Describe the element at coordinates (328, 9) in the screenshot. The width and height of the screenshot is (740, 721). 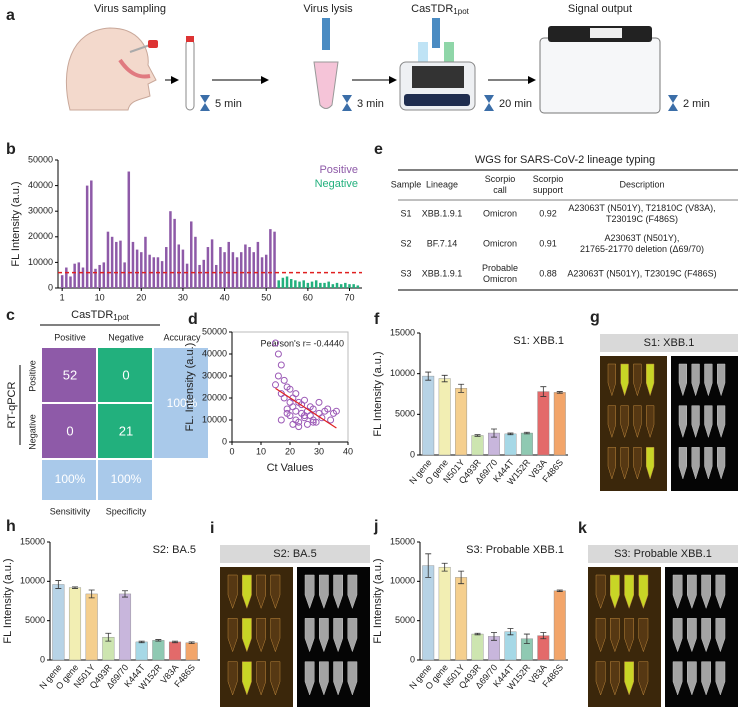
I see `step-label: Virus lysis` at that location.